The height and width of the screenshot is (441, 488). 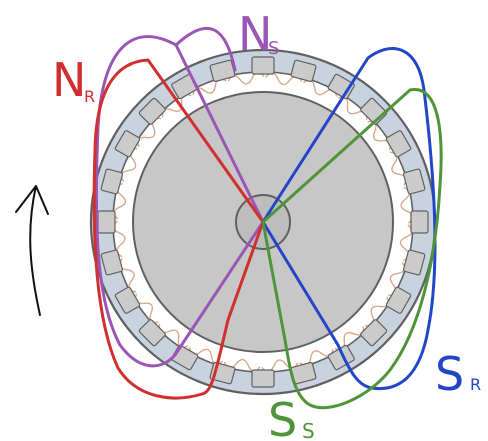 I want to click on label-south-stator-main: S, so click(x=282, y=417).